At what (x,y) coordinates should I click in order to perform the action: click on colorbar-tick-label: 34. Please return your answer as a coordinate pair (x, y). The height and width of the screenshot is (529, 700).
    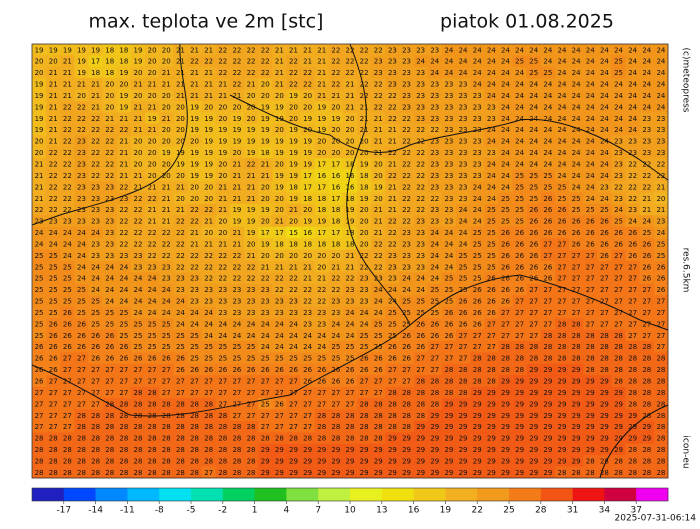
    Looking at the image, I should click on (605, 511).